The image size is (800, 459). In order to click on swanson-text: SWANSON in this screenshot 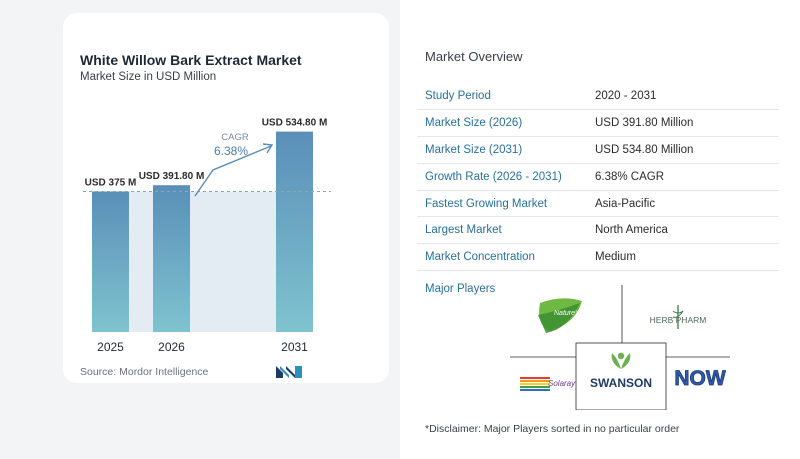, I will do `click(621, 383)`.